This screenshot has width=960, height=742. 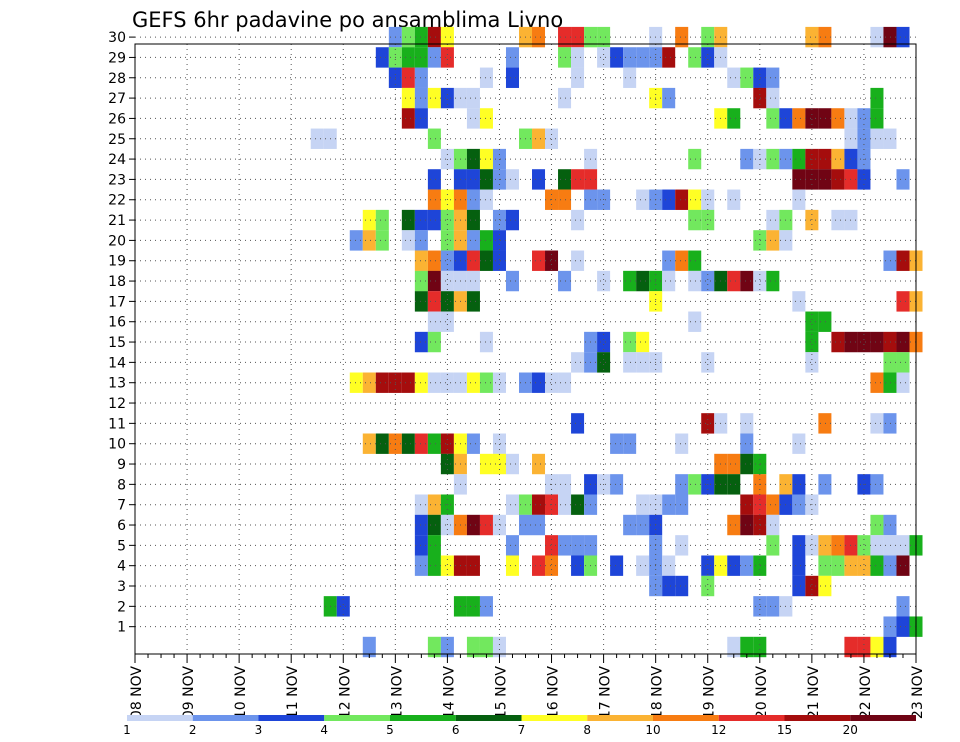 What do you see at coordinates (121, 485) in the screenshot?
I see `y-tick-label: 8` at bounding box center [121, 485].